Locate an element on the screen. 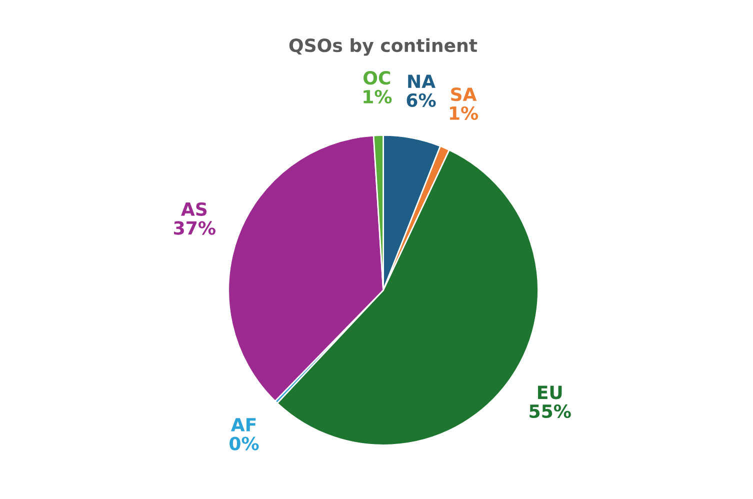  slice-label: AF is located at coordinates (243, 425).